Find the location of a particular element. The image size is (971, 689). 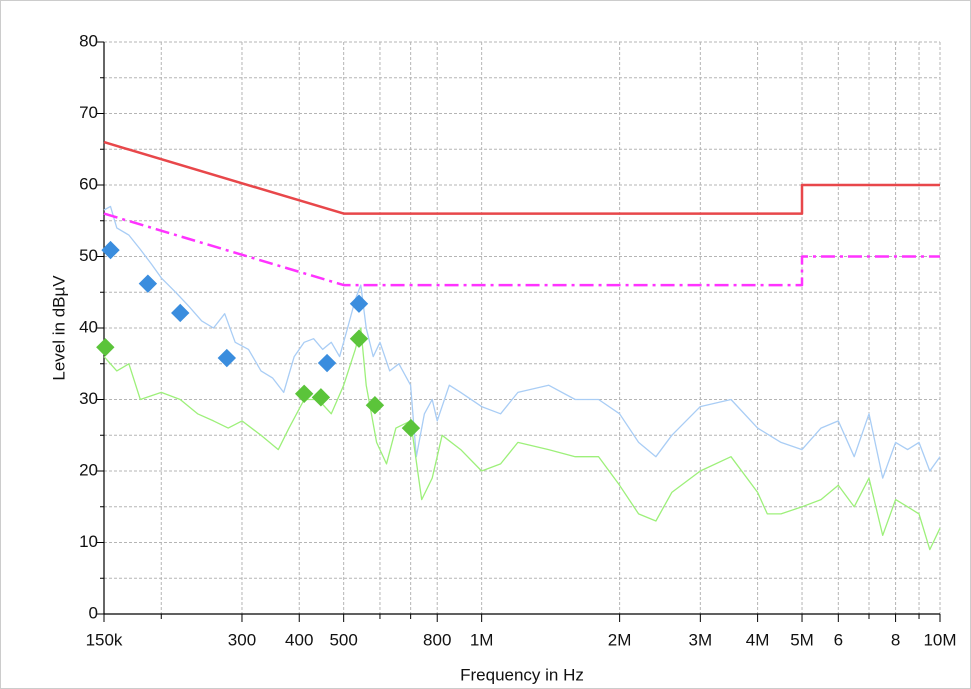

x-tick-label: 10M is located at coordinates (939, 639).